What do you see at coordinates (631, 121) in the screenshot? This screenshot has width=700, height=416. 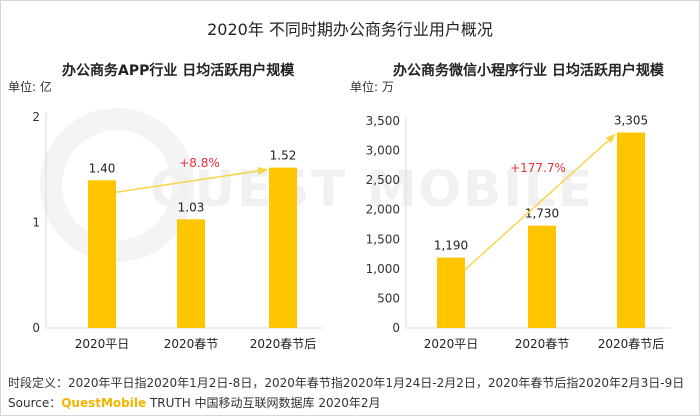 I see `bar-value-label-right: 3,305` at bounding box center [631, 121].